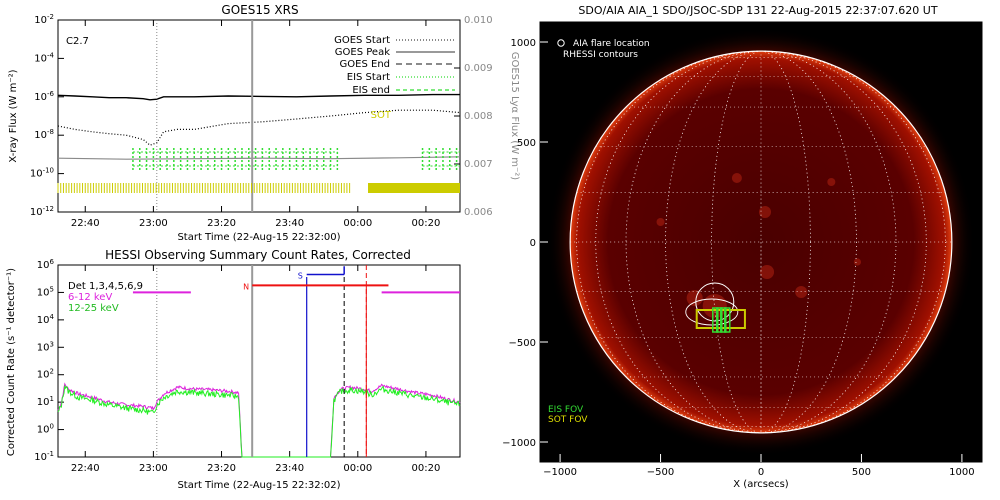  What do you see at coordinates (368, 77) in the screenshot?
I see `goes-legend-label: EIS Start` at bounding box center [368, 77].